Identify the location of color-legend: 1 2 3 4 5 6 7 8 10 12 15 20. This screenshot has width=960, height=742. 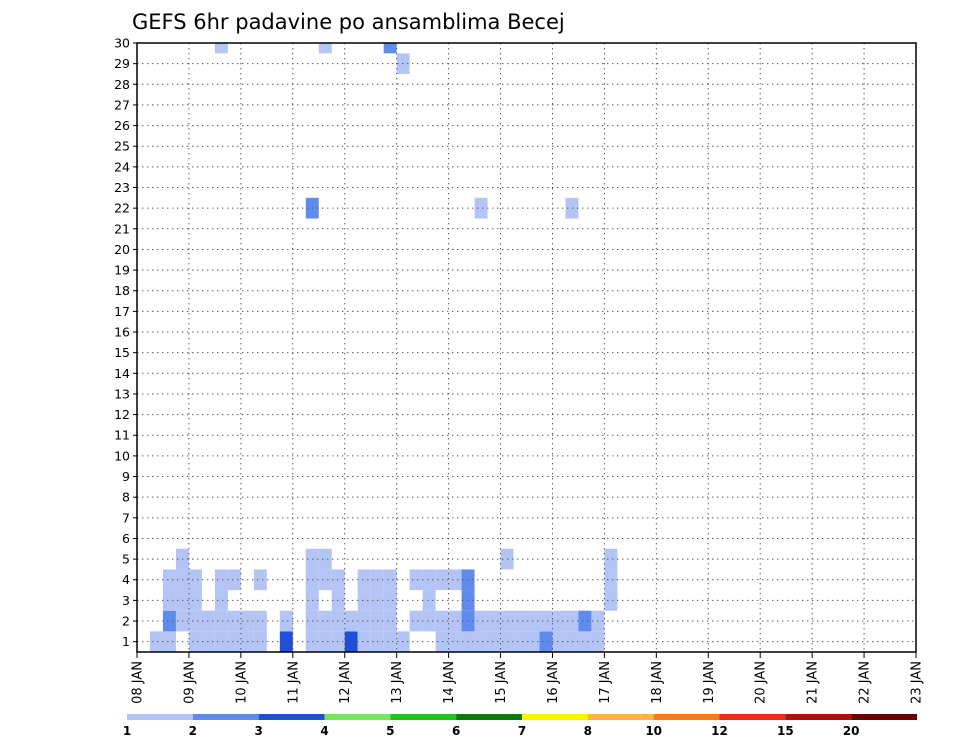
(520, 726).